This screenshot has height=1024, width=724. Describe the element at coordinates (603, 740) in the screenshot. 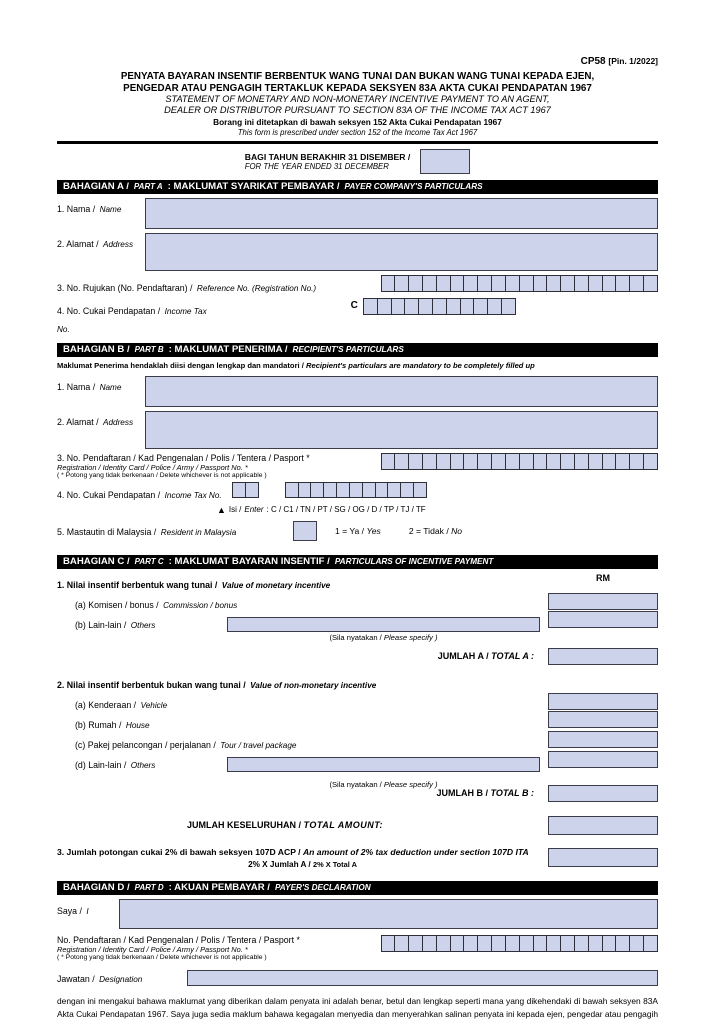

I see `tour-amount-input` at that location.